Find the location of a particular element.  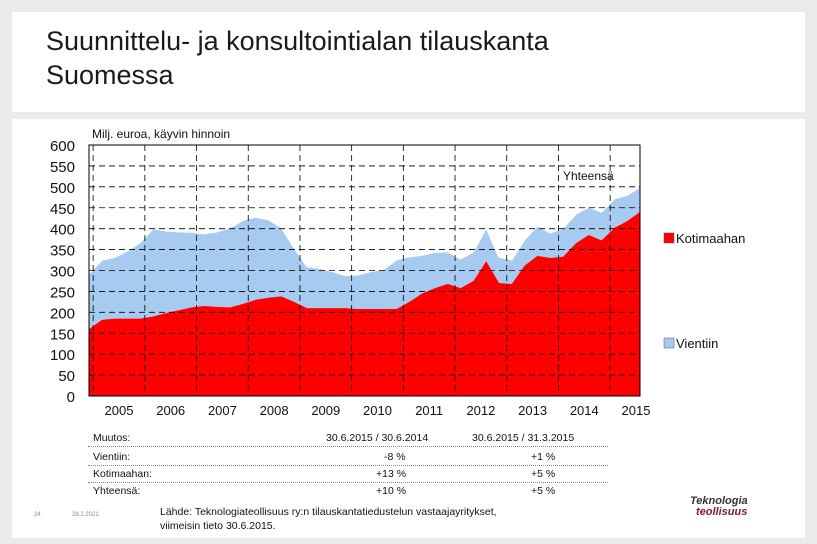

y-tick-label: 300 is located at coordinates (62, 272).